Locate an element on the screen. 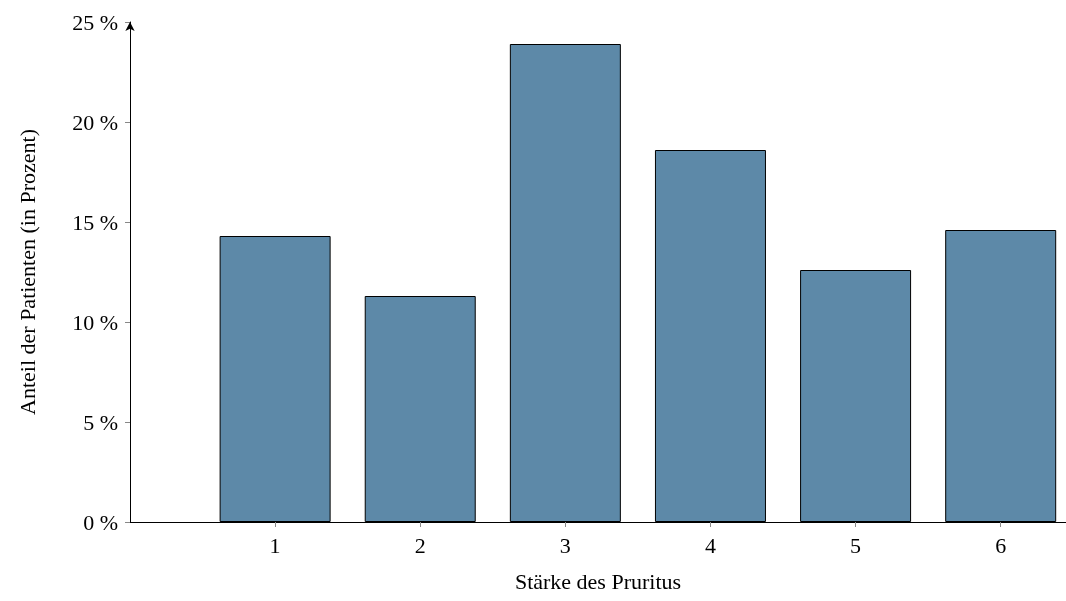 Image resolution: width=1066 pixels, height=601 pixels. x-tick-label: 1 is located at coordinates (275, 545).